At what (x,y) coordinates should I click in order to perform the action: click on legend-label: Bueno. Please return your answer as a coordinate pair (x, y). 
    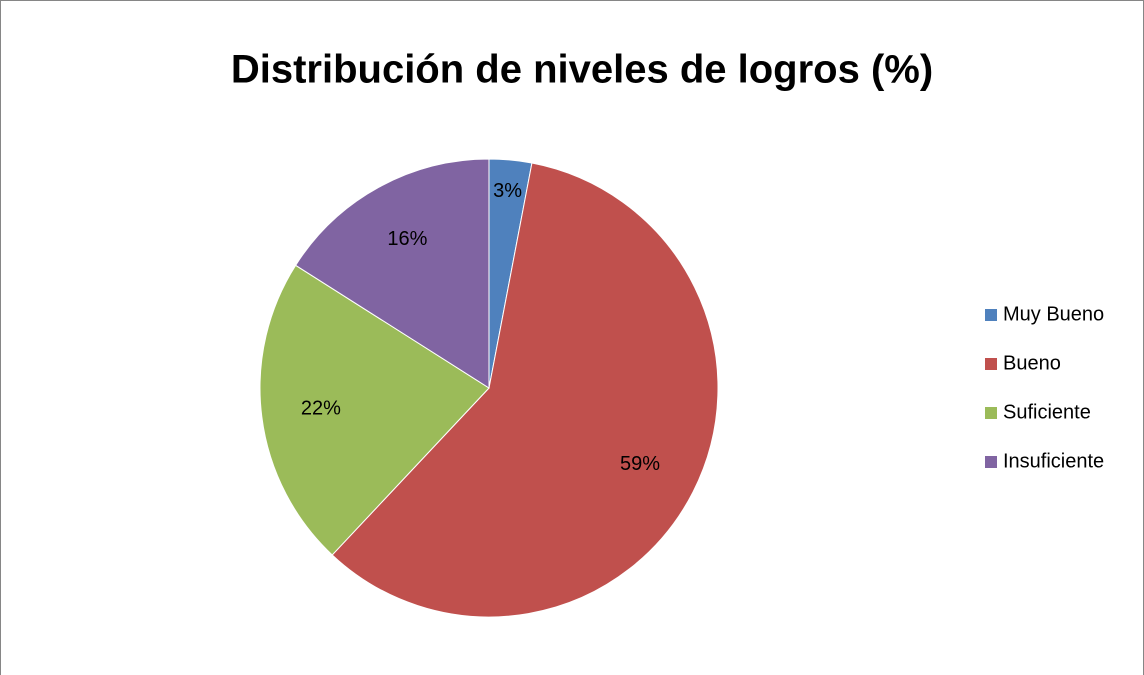
    Looking at the image, I should click on (1032, 363).